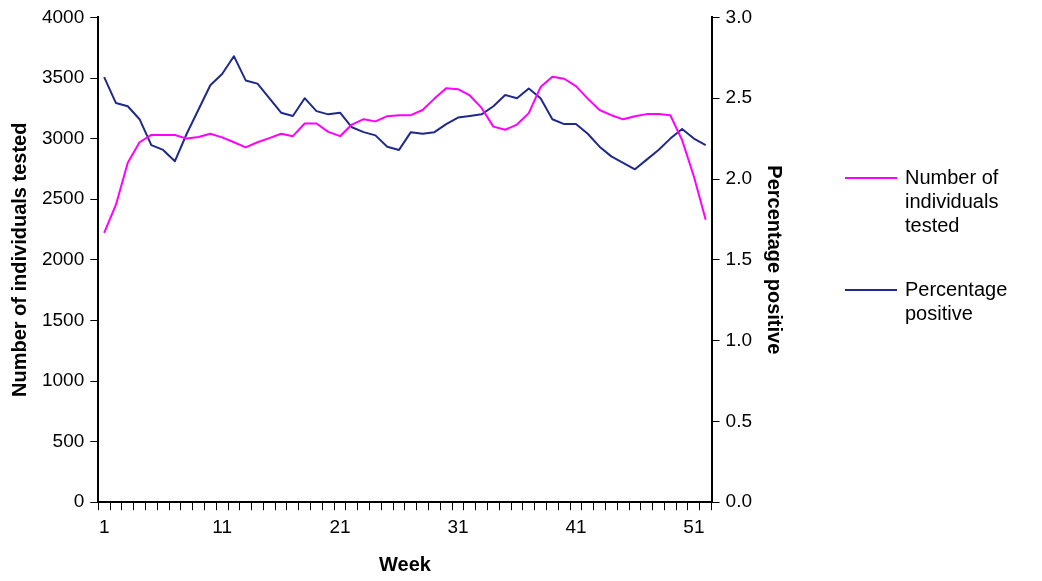 Image resolution: width=1042 pixels, height=581 pixels. What do you see at coordinates (405, 563) in the screenshot?
I see `x-axis-title: Week` at bounding box center [405, 563].